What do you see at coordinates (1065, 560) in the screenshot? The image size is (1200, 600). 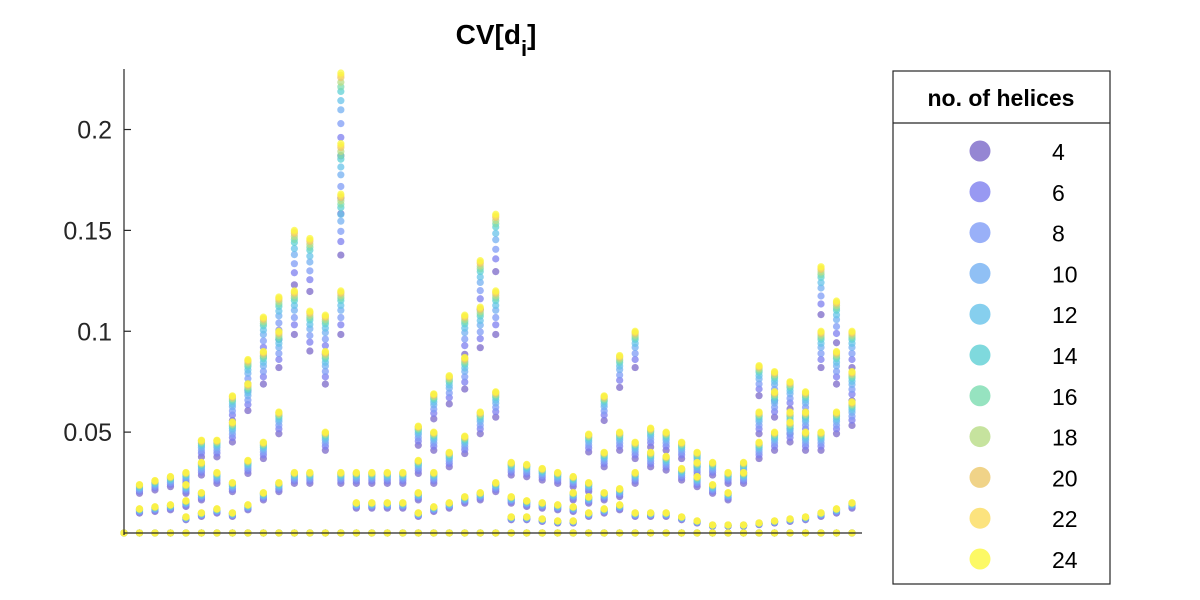 I see `legend-label-24: 24` at bounding box center [1065, 560].